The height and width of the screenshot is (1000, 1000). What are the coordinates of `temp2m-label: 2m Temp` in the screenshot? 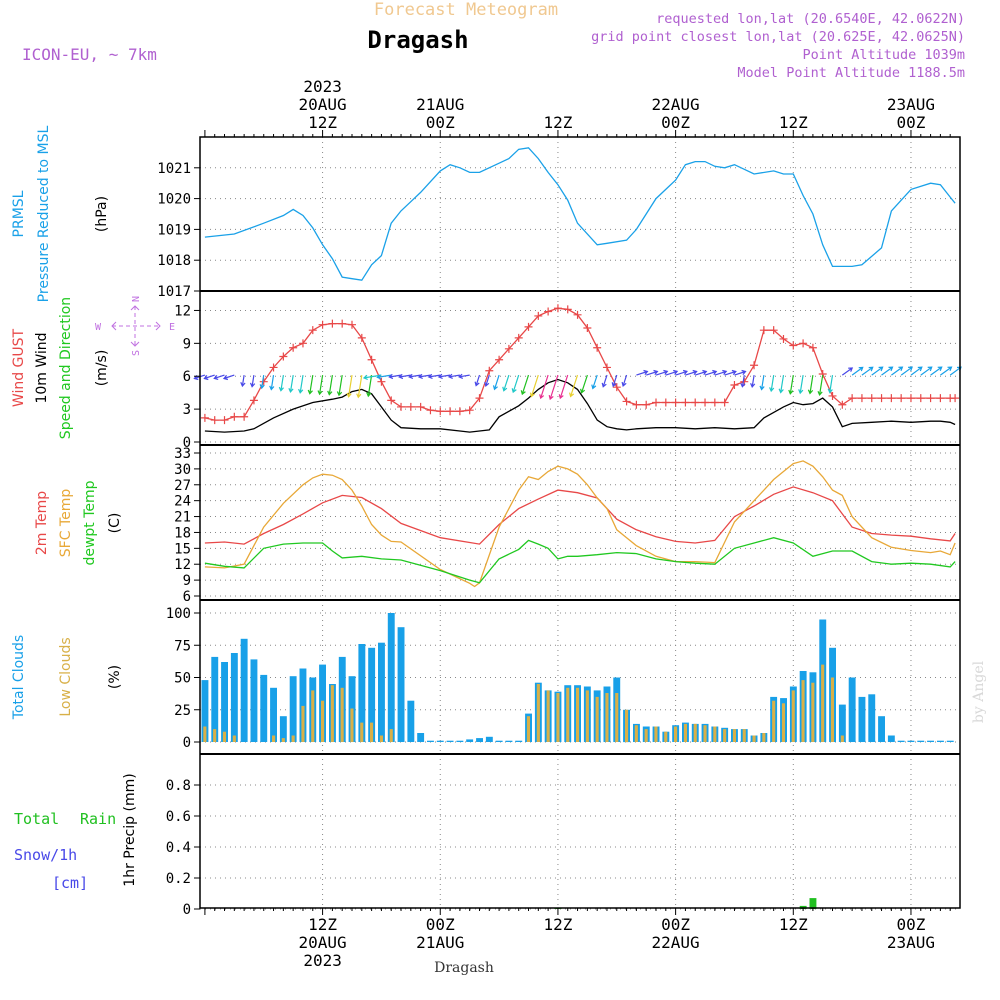 It's located at (42, 523).